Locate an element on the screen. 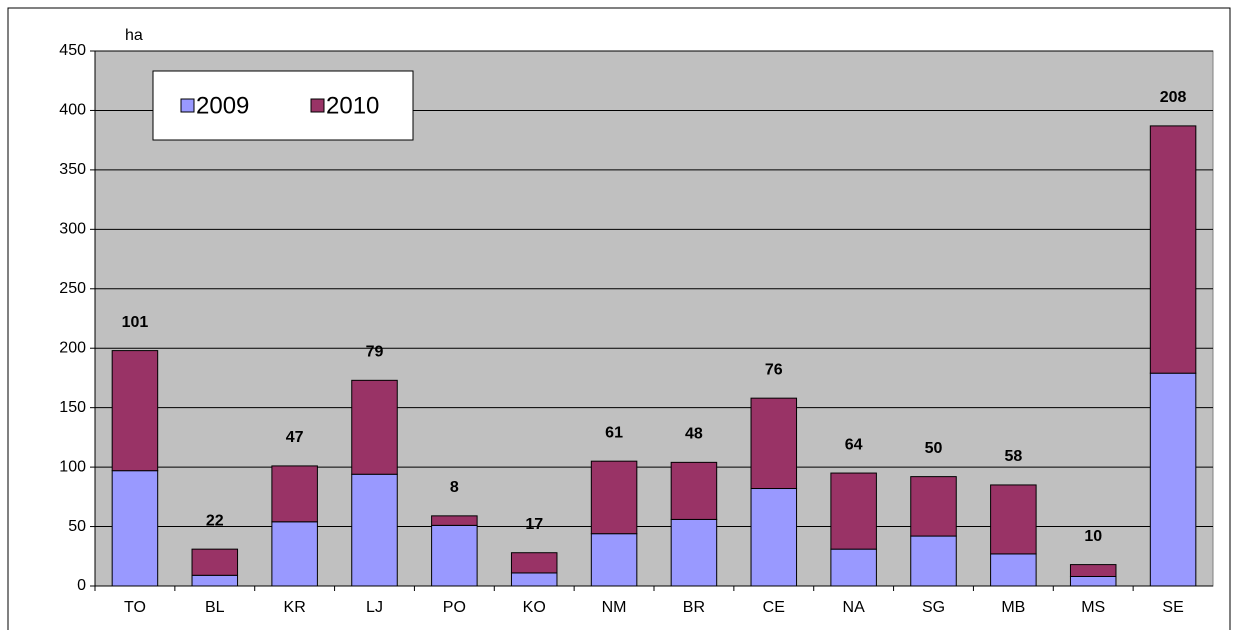 The image size is (1238, 630). legend-label: 2009 is located at coordinates (222, 105).